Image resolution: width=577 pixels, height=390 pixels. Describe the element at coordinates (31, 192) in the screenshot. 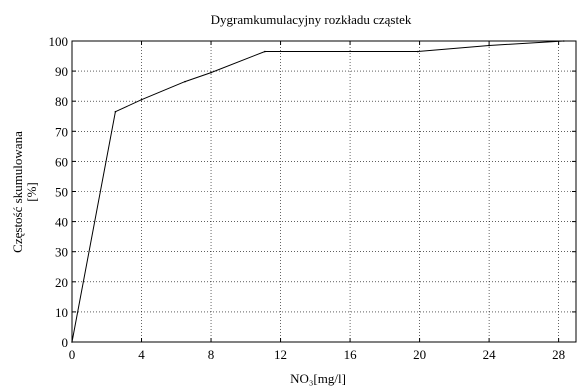

I see `y-axis-label-line-2: [%]` at that location.